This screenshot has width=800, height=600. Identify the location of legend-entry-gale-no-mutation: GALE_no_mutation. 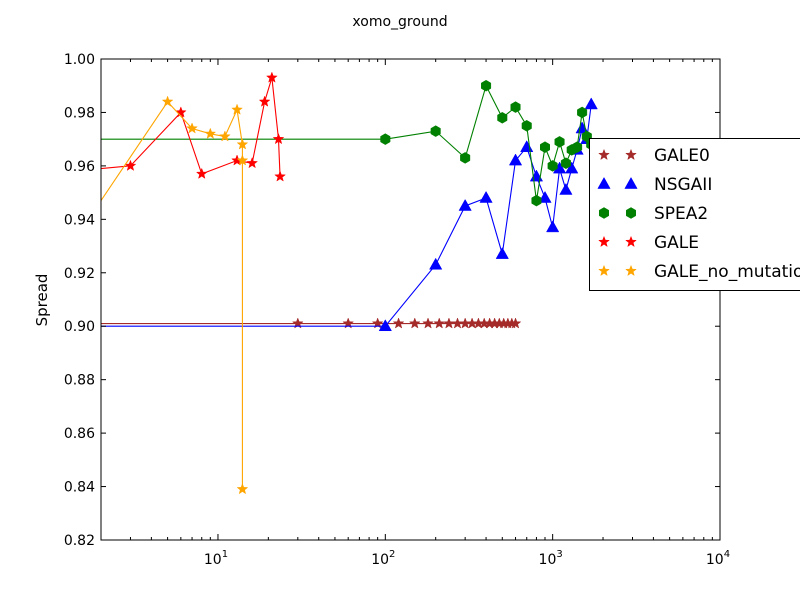
(699, 272).